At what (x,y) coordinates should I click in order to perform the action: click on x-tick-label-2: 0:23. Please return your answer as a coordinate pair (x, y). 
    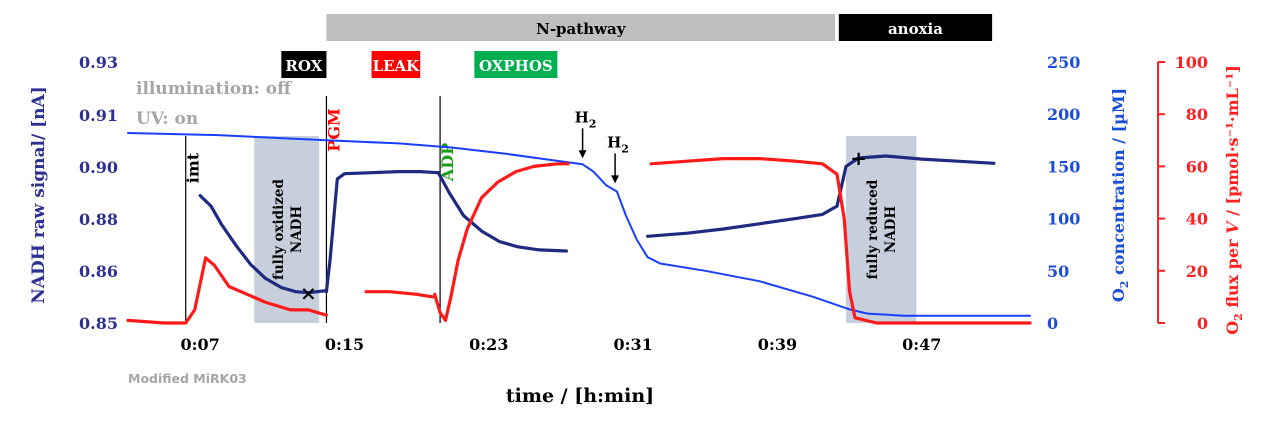
    Looking at the image, I should click on (488, 344).